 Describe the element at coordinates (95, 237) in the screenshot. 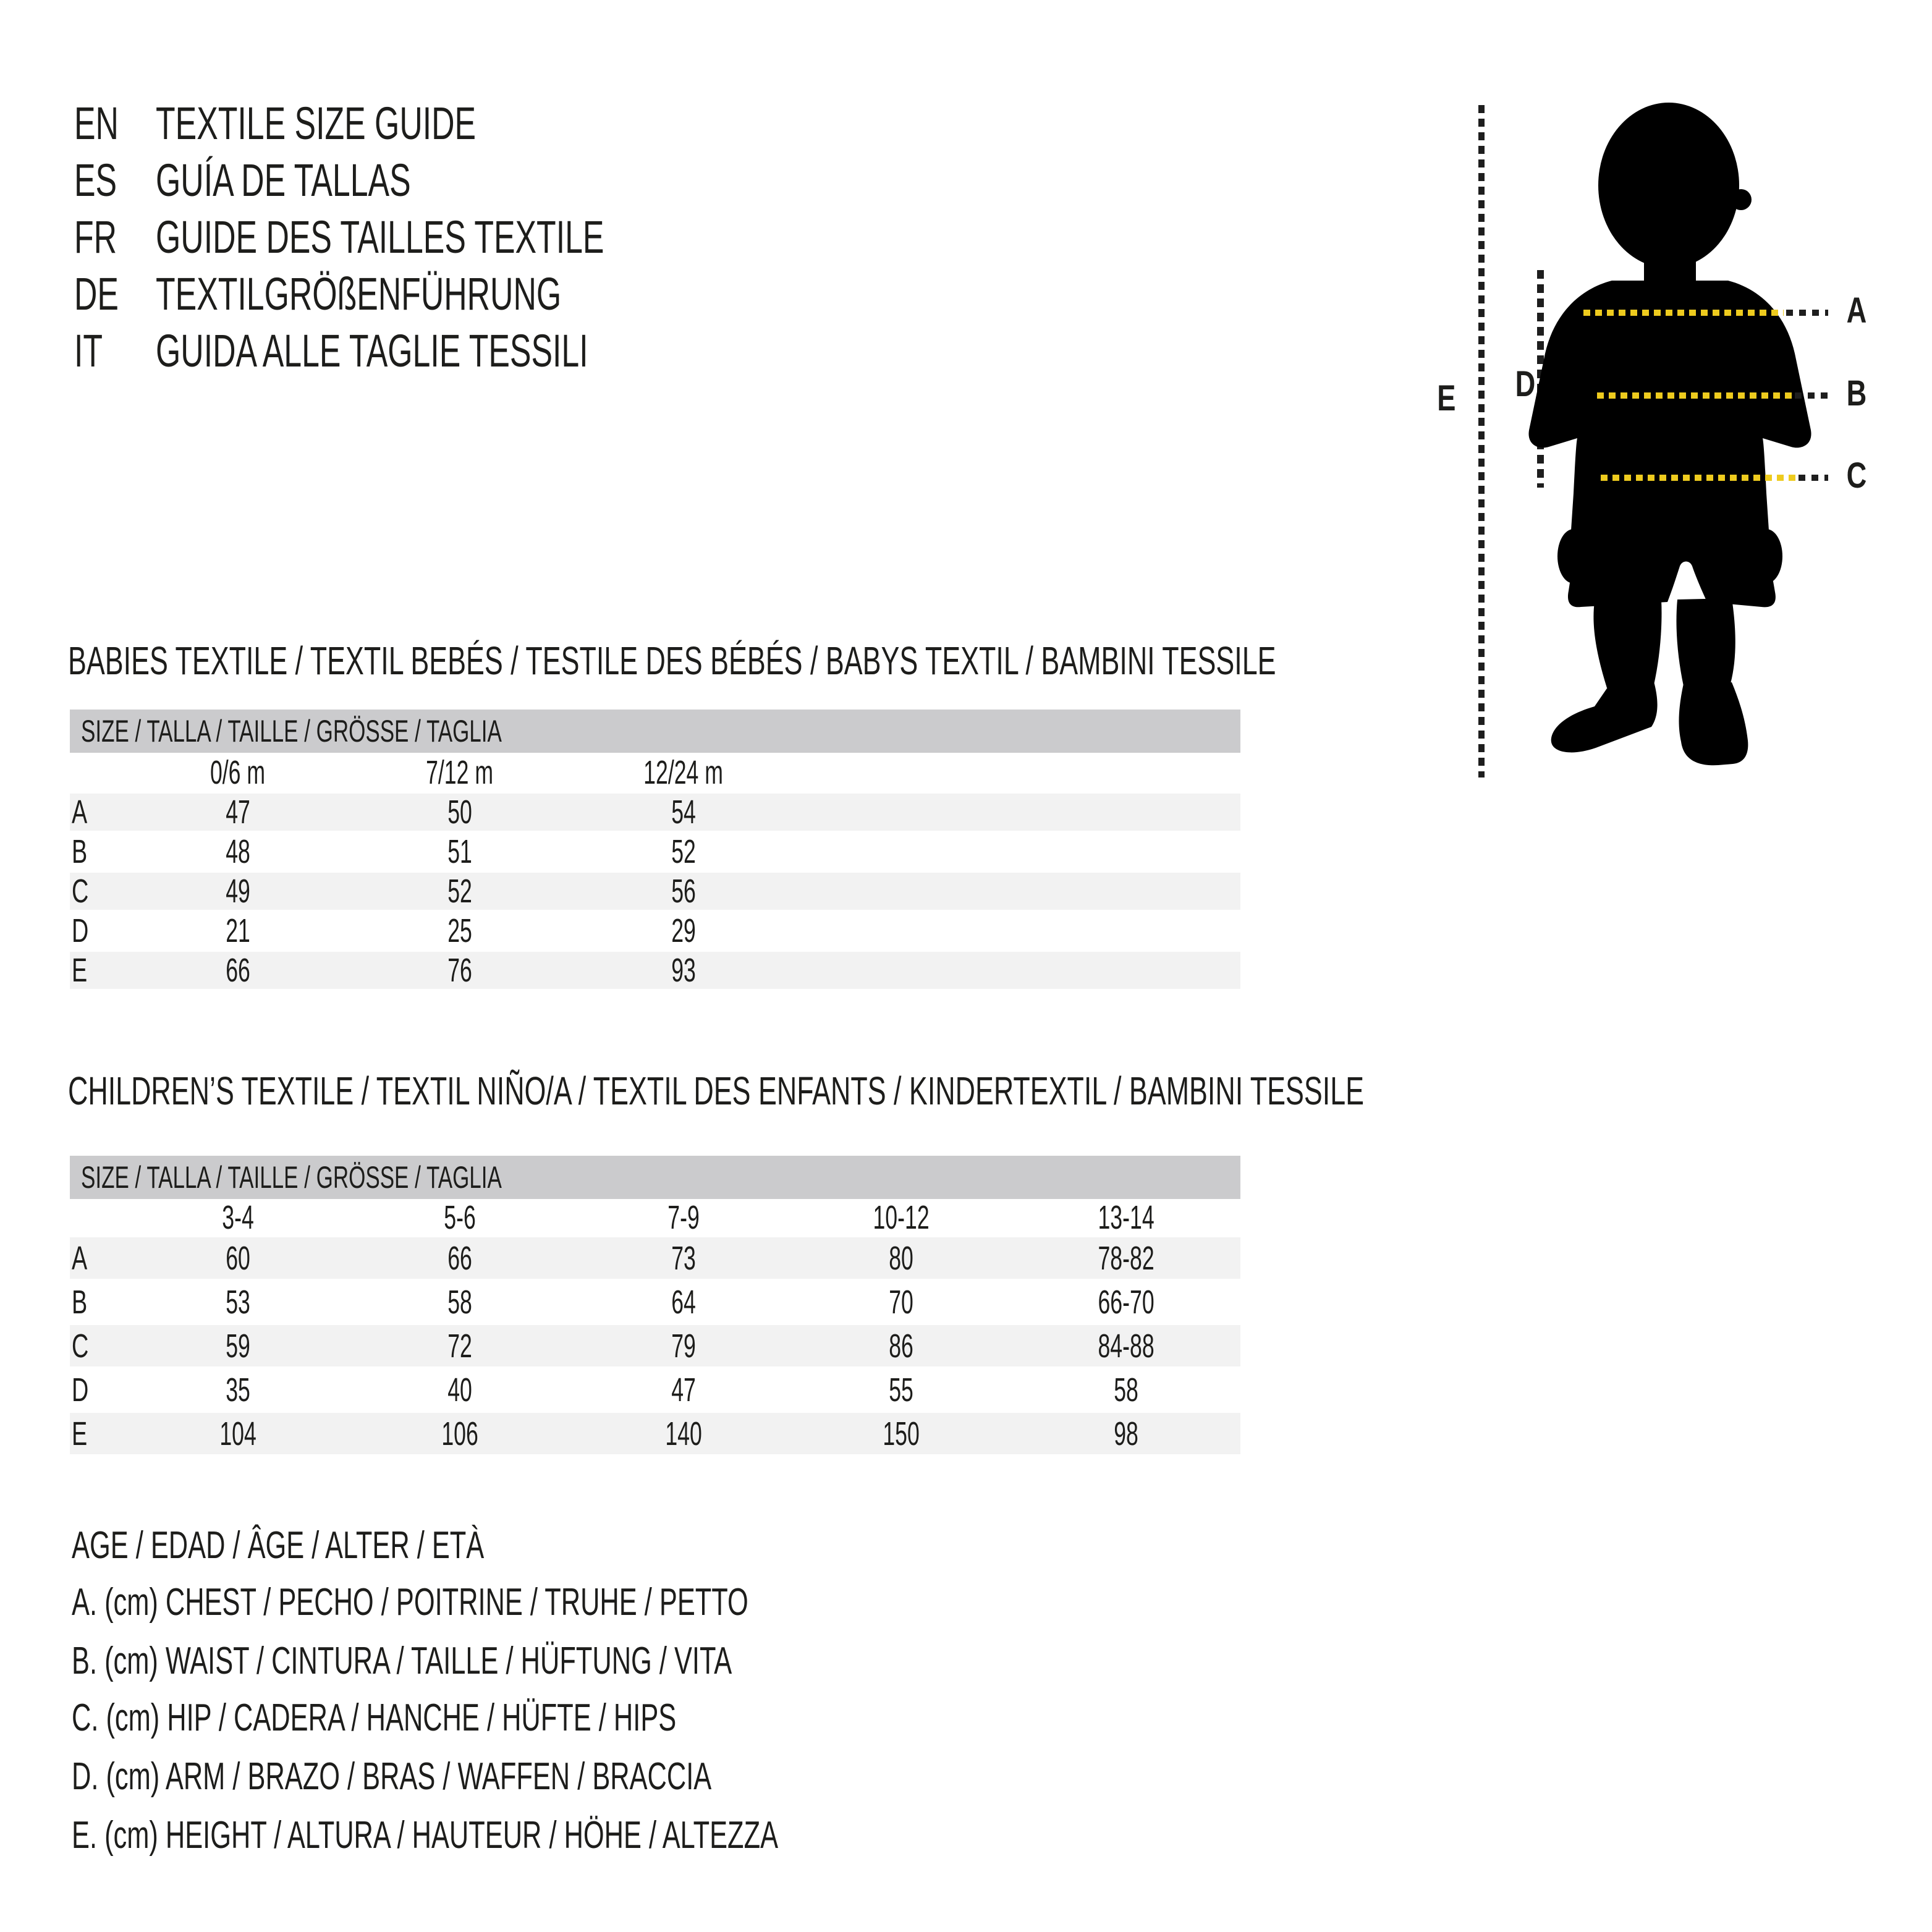

I see `lang-code: FR` at that location.